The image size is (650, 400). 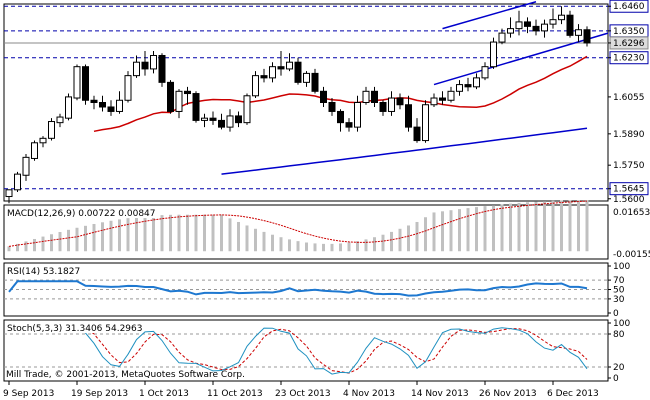 What do you see at coordinates (573, 394) in the screenshot?
I see `time-tick-label: 6 Dec 2013` at bounding box center [573, 394].